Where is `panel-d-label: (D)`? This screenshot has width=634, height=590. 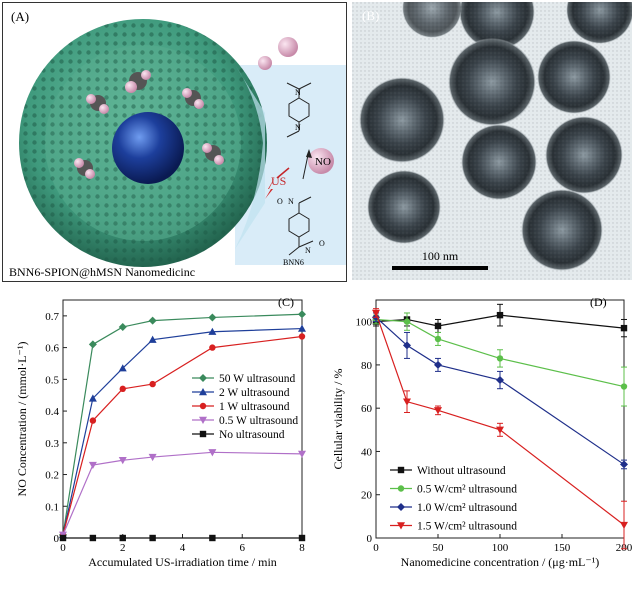 panel-d-label: (D) is located at coordinates (598, 302).